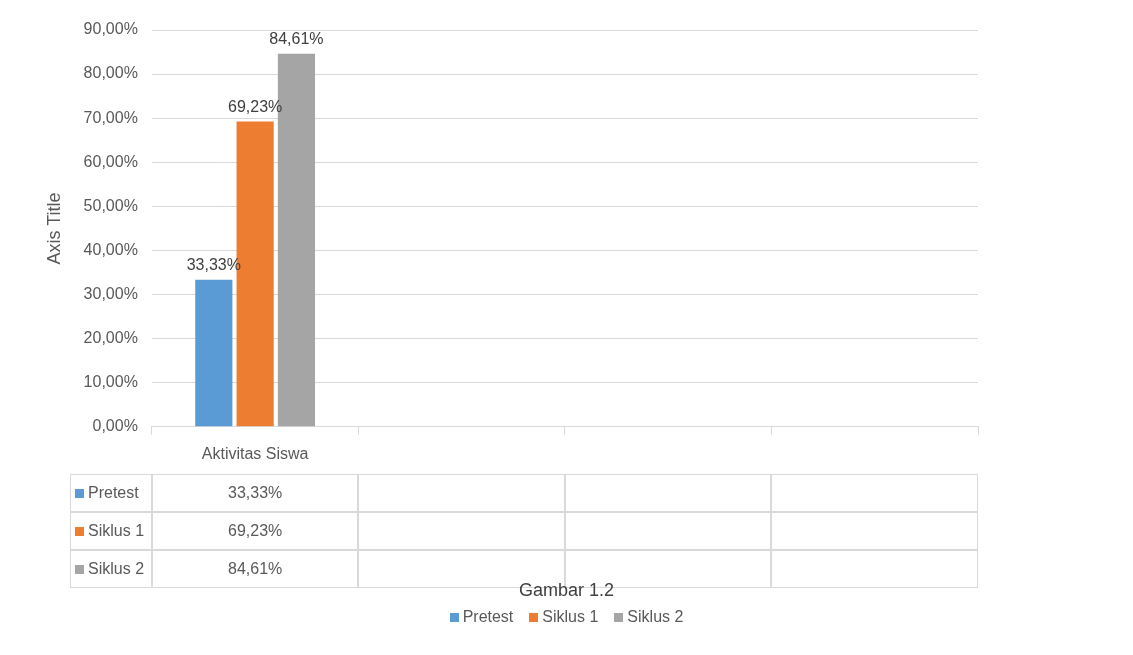 The height and width of the screenshot is (655, 1133). What do you see at coordinates (113, 492) in the screenshot?
I see `legend-label: Pretest` at bounding box center [113, 492].